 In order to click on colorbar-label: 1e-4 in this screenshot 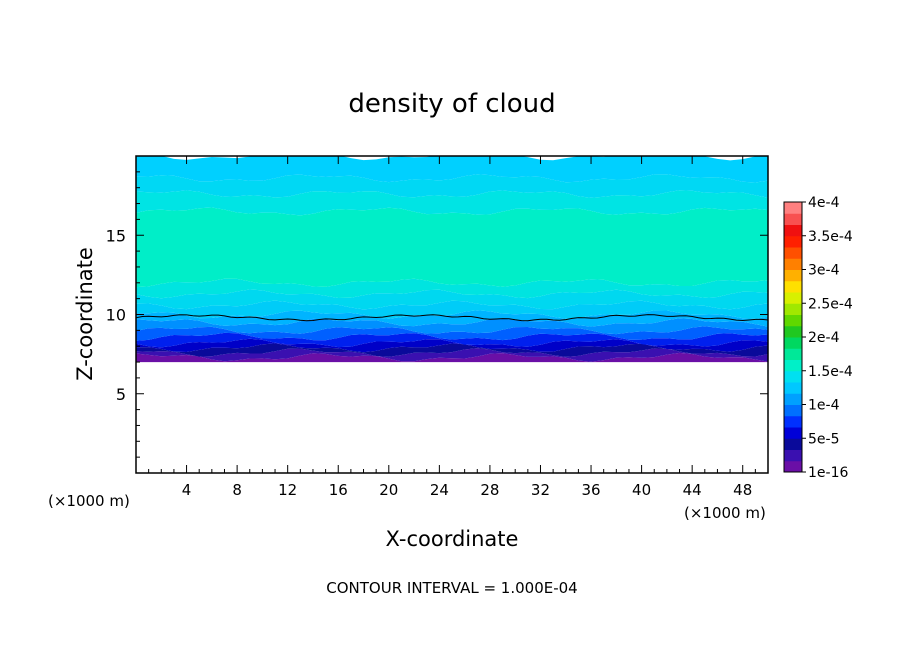, I will do `click(824, 406)`.